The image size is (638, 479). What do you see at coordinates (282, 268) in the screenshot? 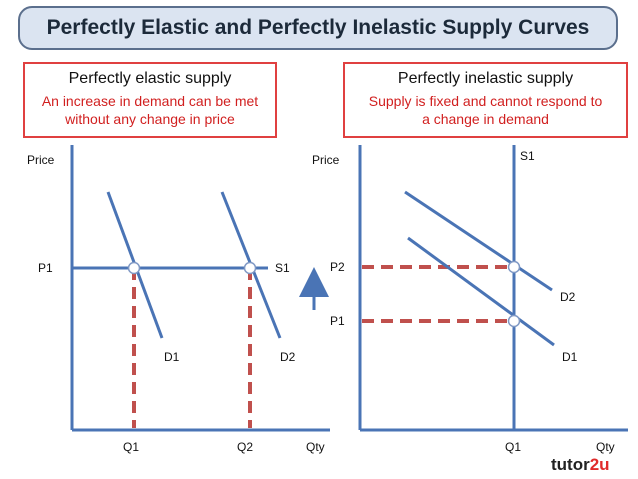
I see `elastic-supply-label: S1` at bounding box center [282, 268].